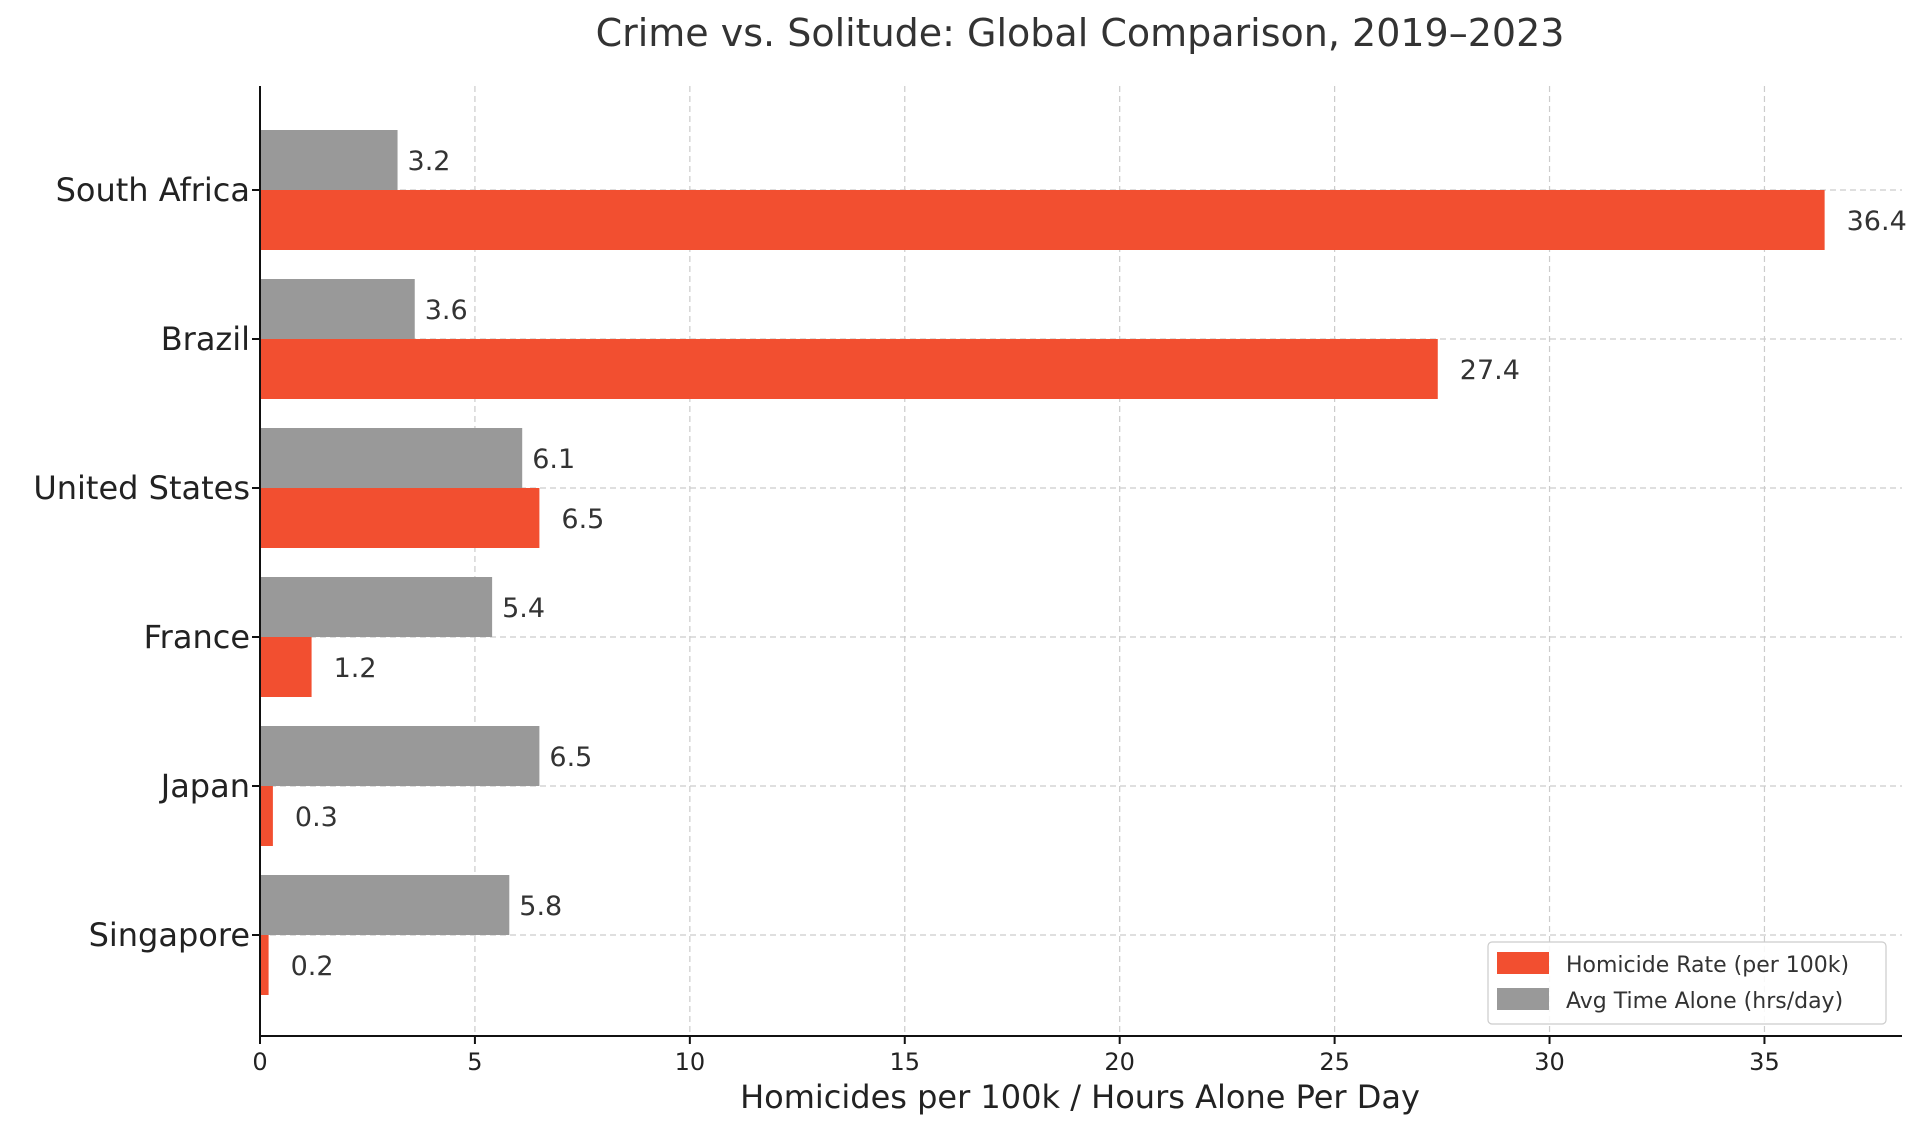  I want to click on x-tick-label: 0, so click(259, 1062).